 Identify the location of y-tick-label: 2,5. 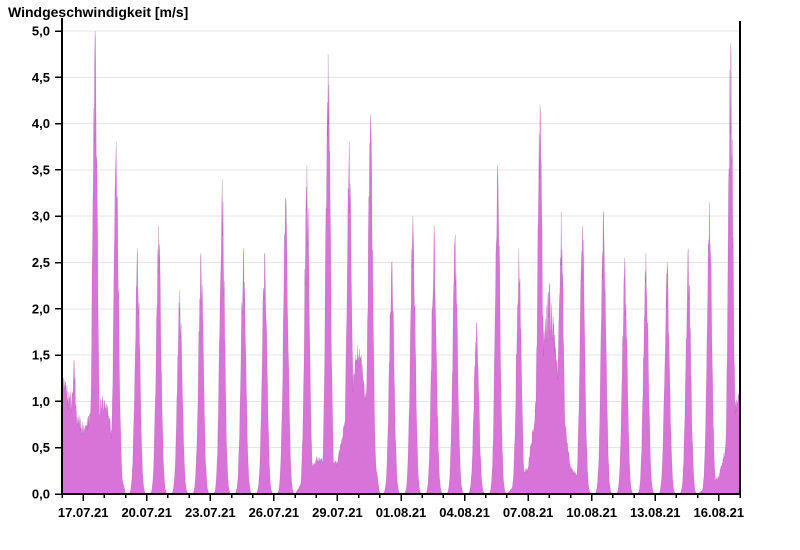
(41, 262).